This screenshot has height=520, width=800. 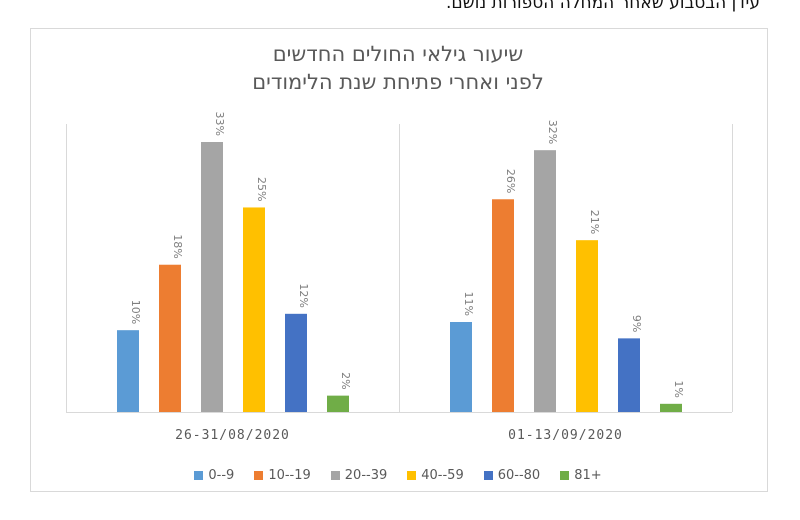 What do you see at coordinates (398, 82) in the screenshot?
I see `chart-title-line-2: לפני ואחרי פתיחת שנת הלימודים` at bounding box center [398, 82].